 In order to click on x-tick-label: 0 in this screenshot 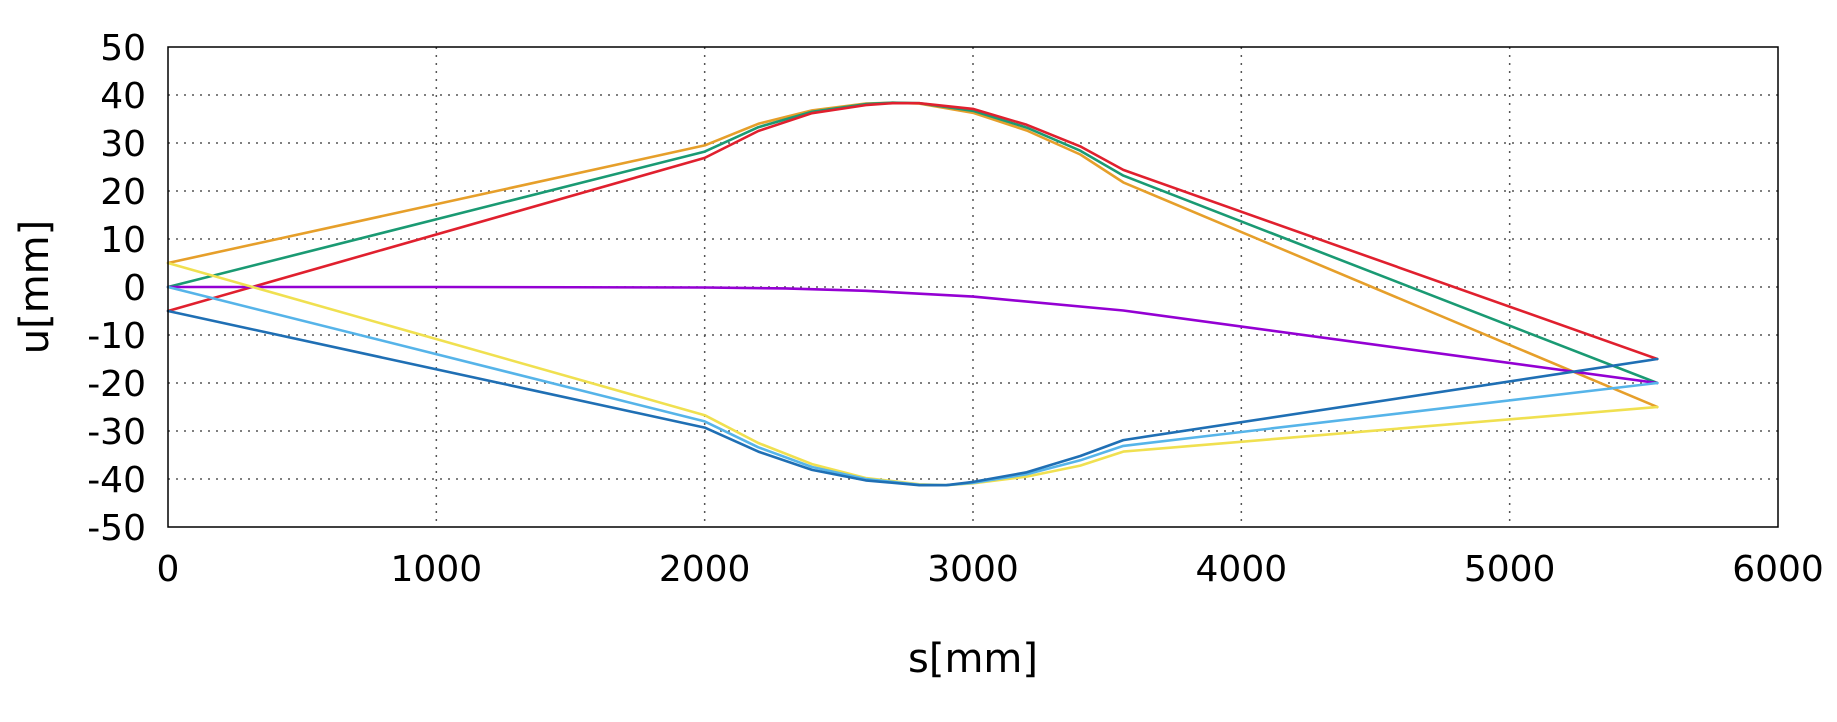, I will do `click(168, 569)`.